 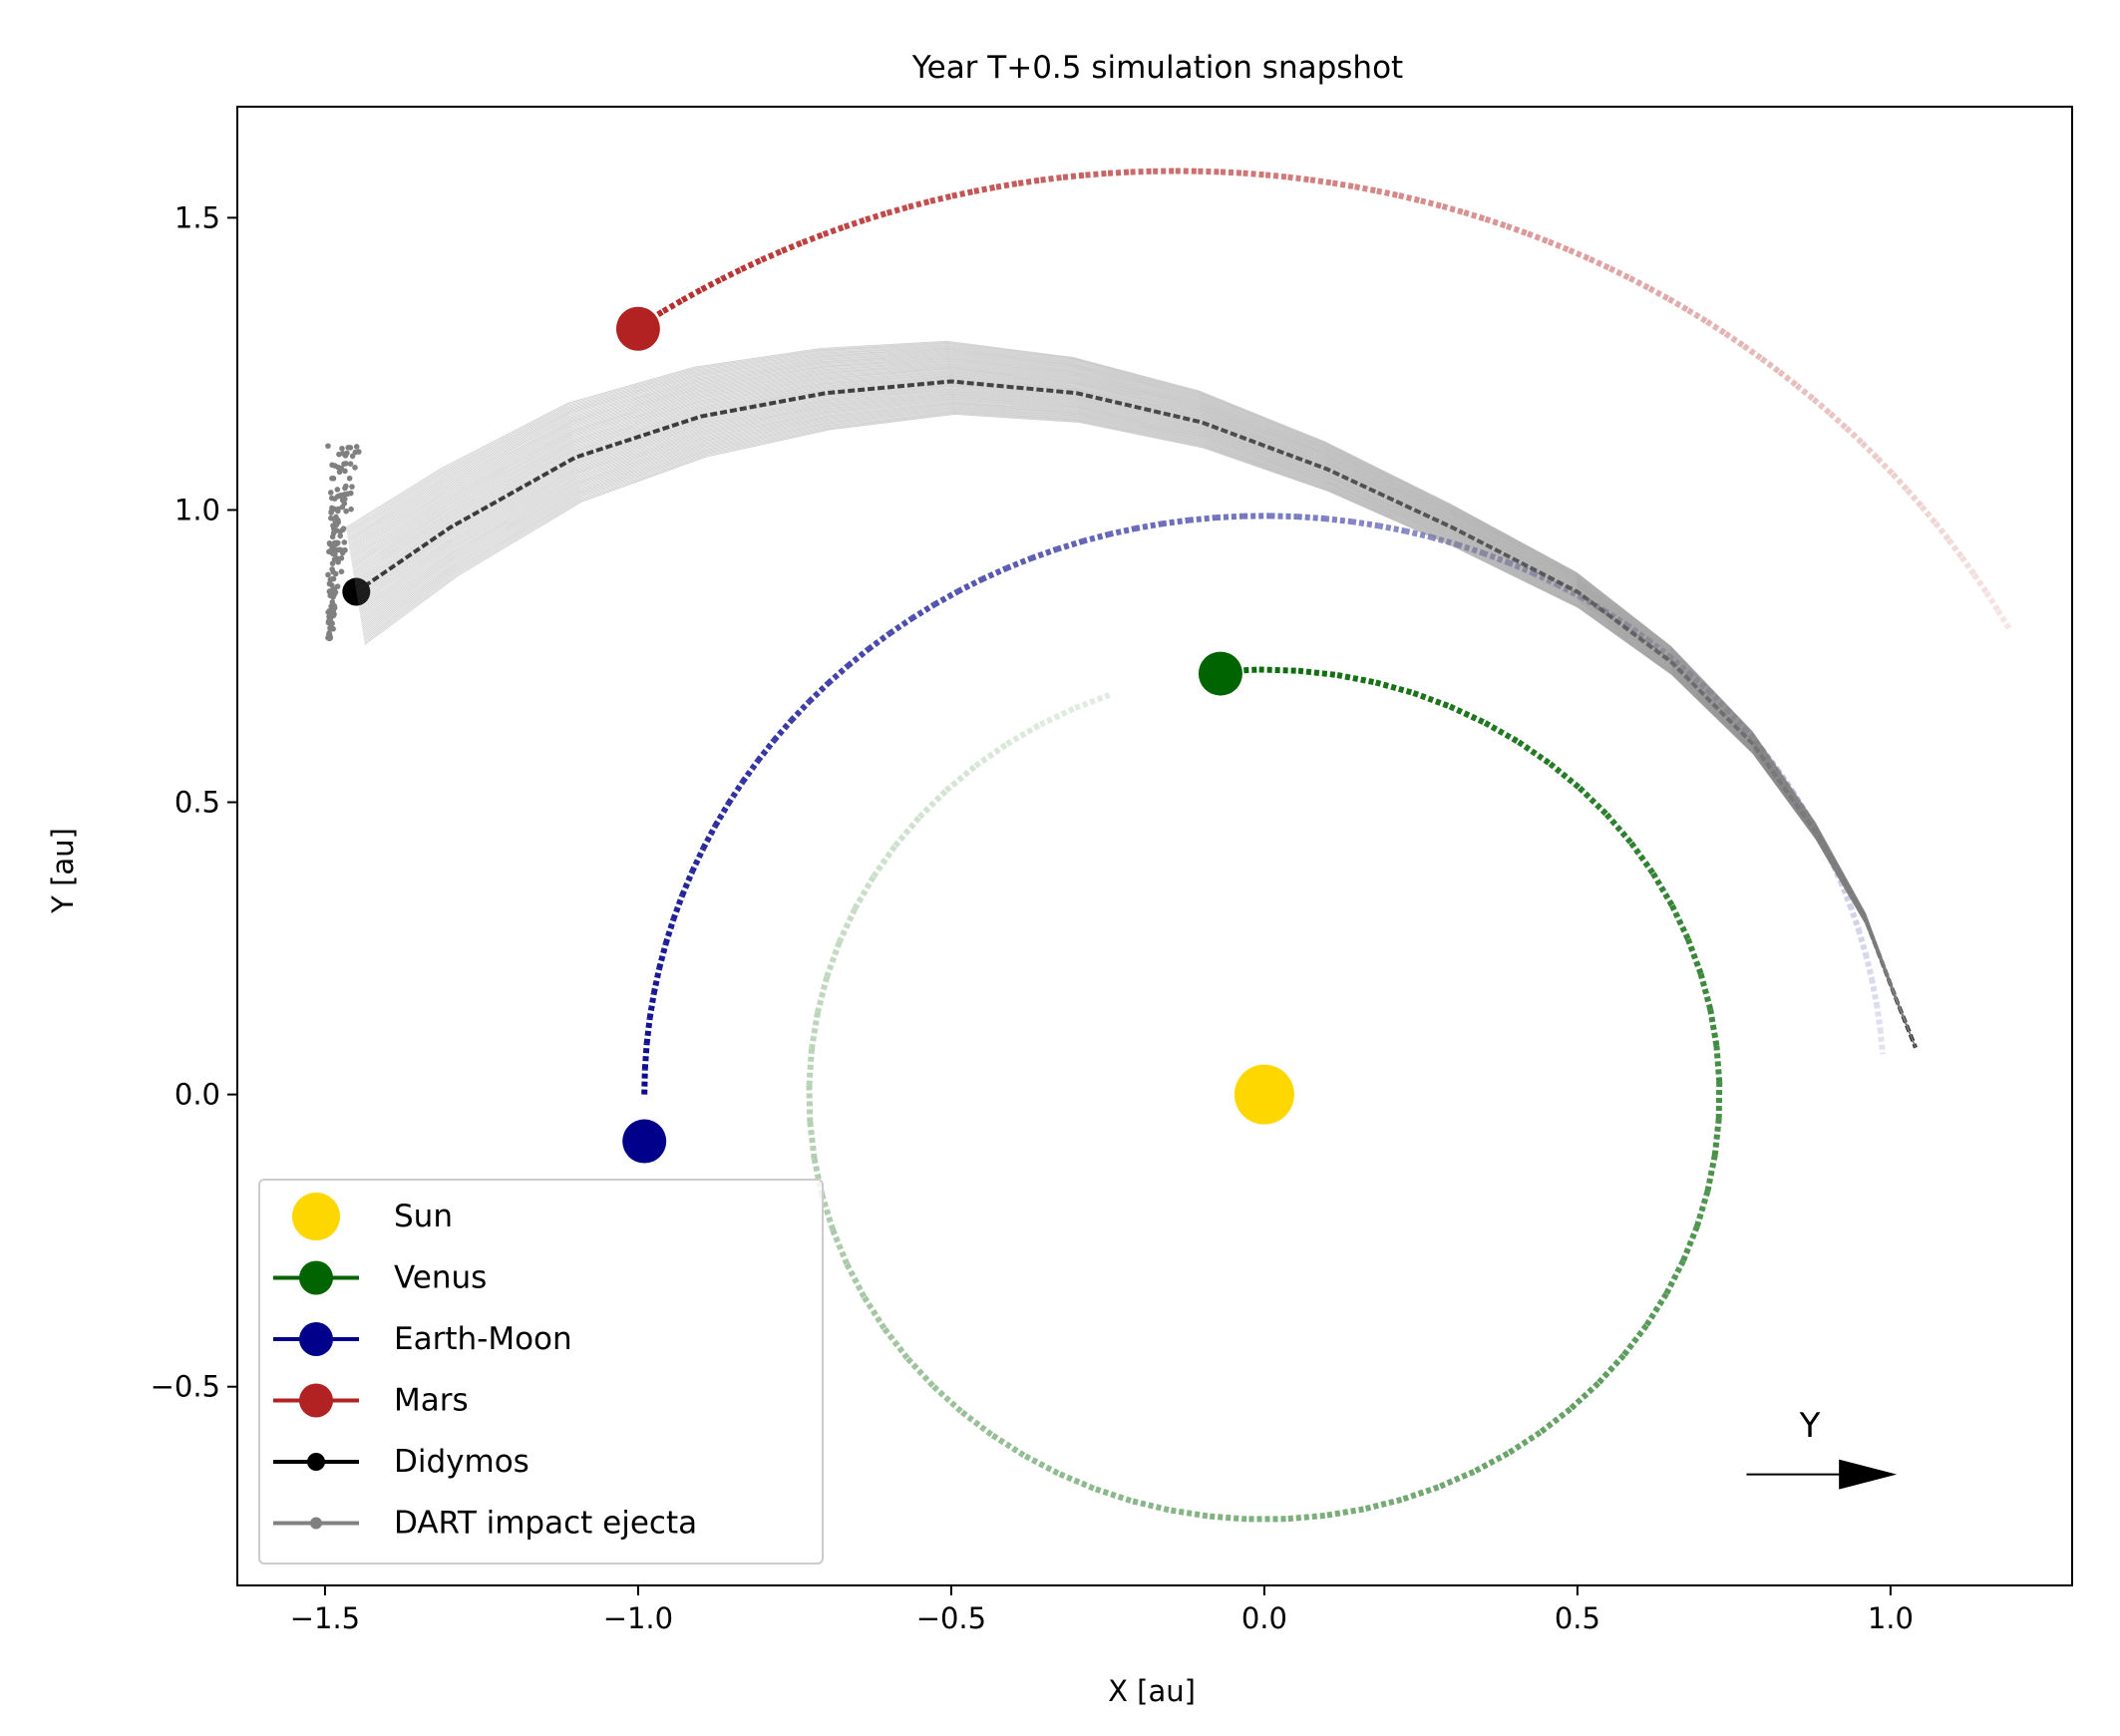 I want to click on legend-label: Didymos, so click(x=462, y=1462).